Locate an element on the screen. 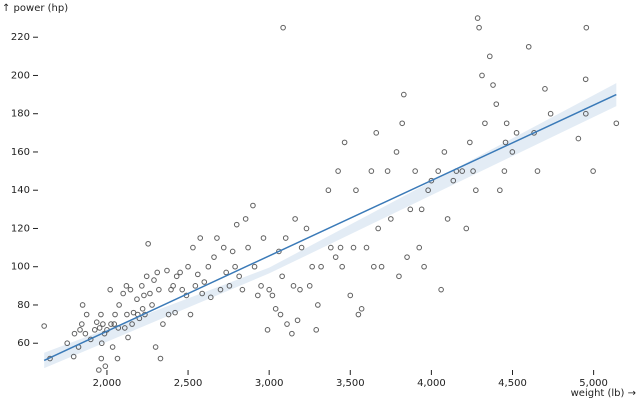  y-tick-label: 120 is located at coordinates (20, 228).